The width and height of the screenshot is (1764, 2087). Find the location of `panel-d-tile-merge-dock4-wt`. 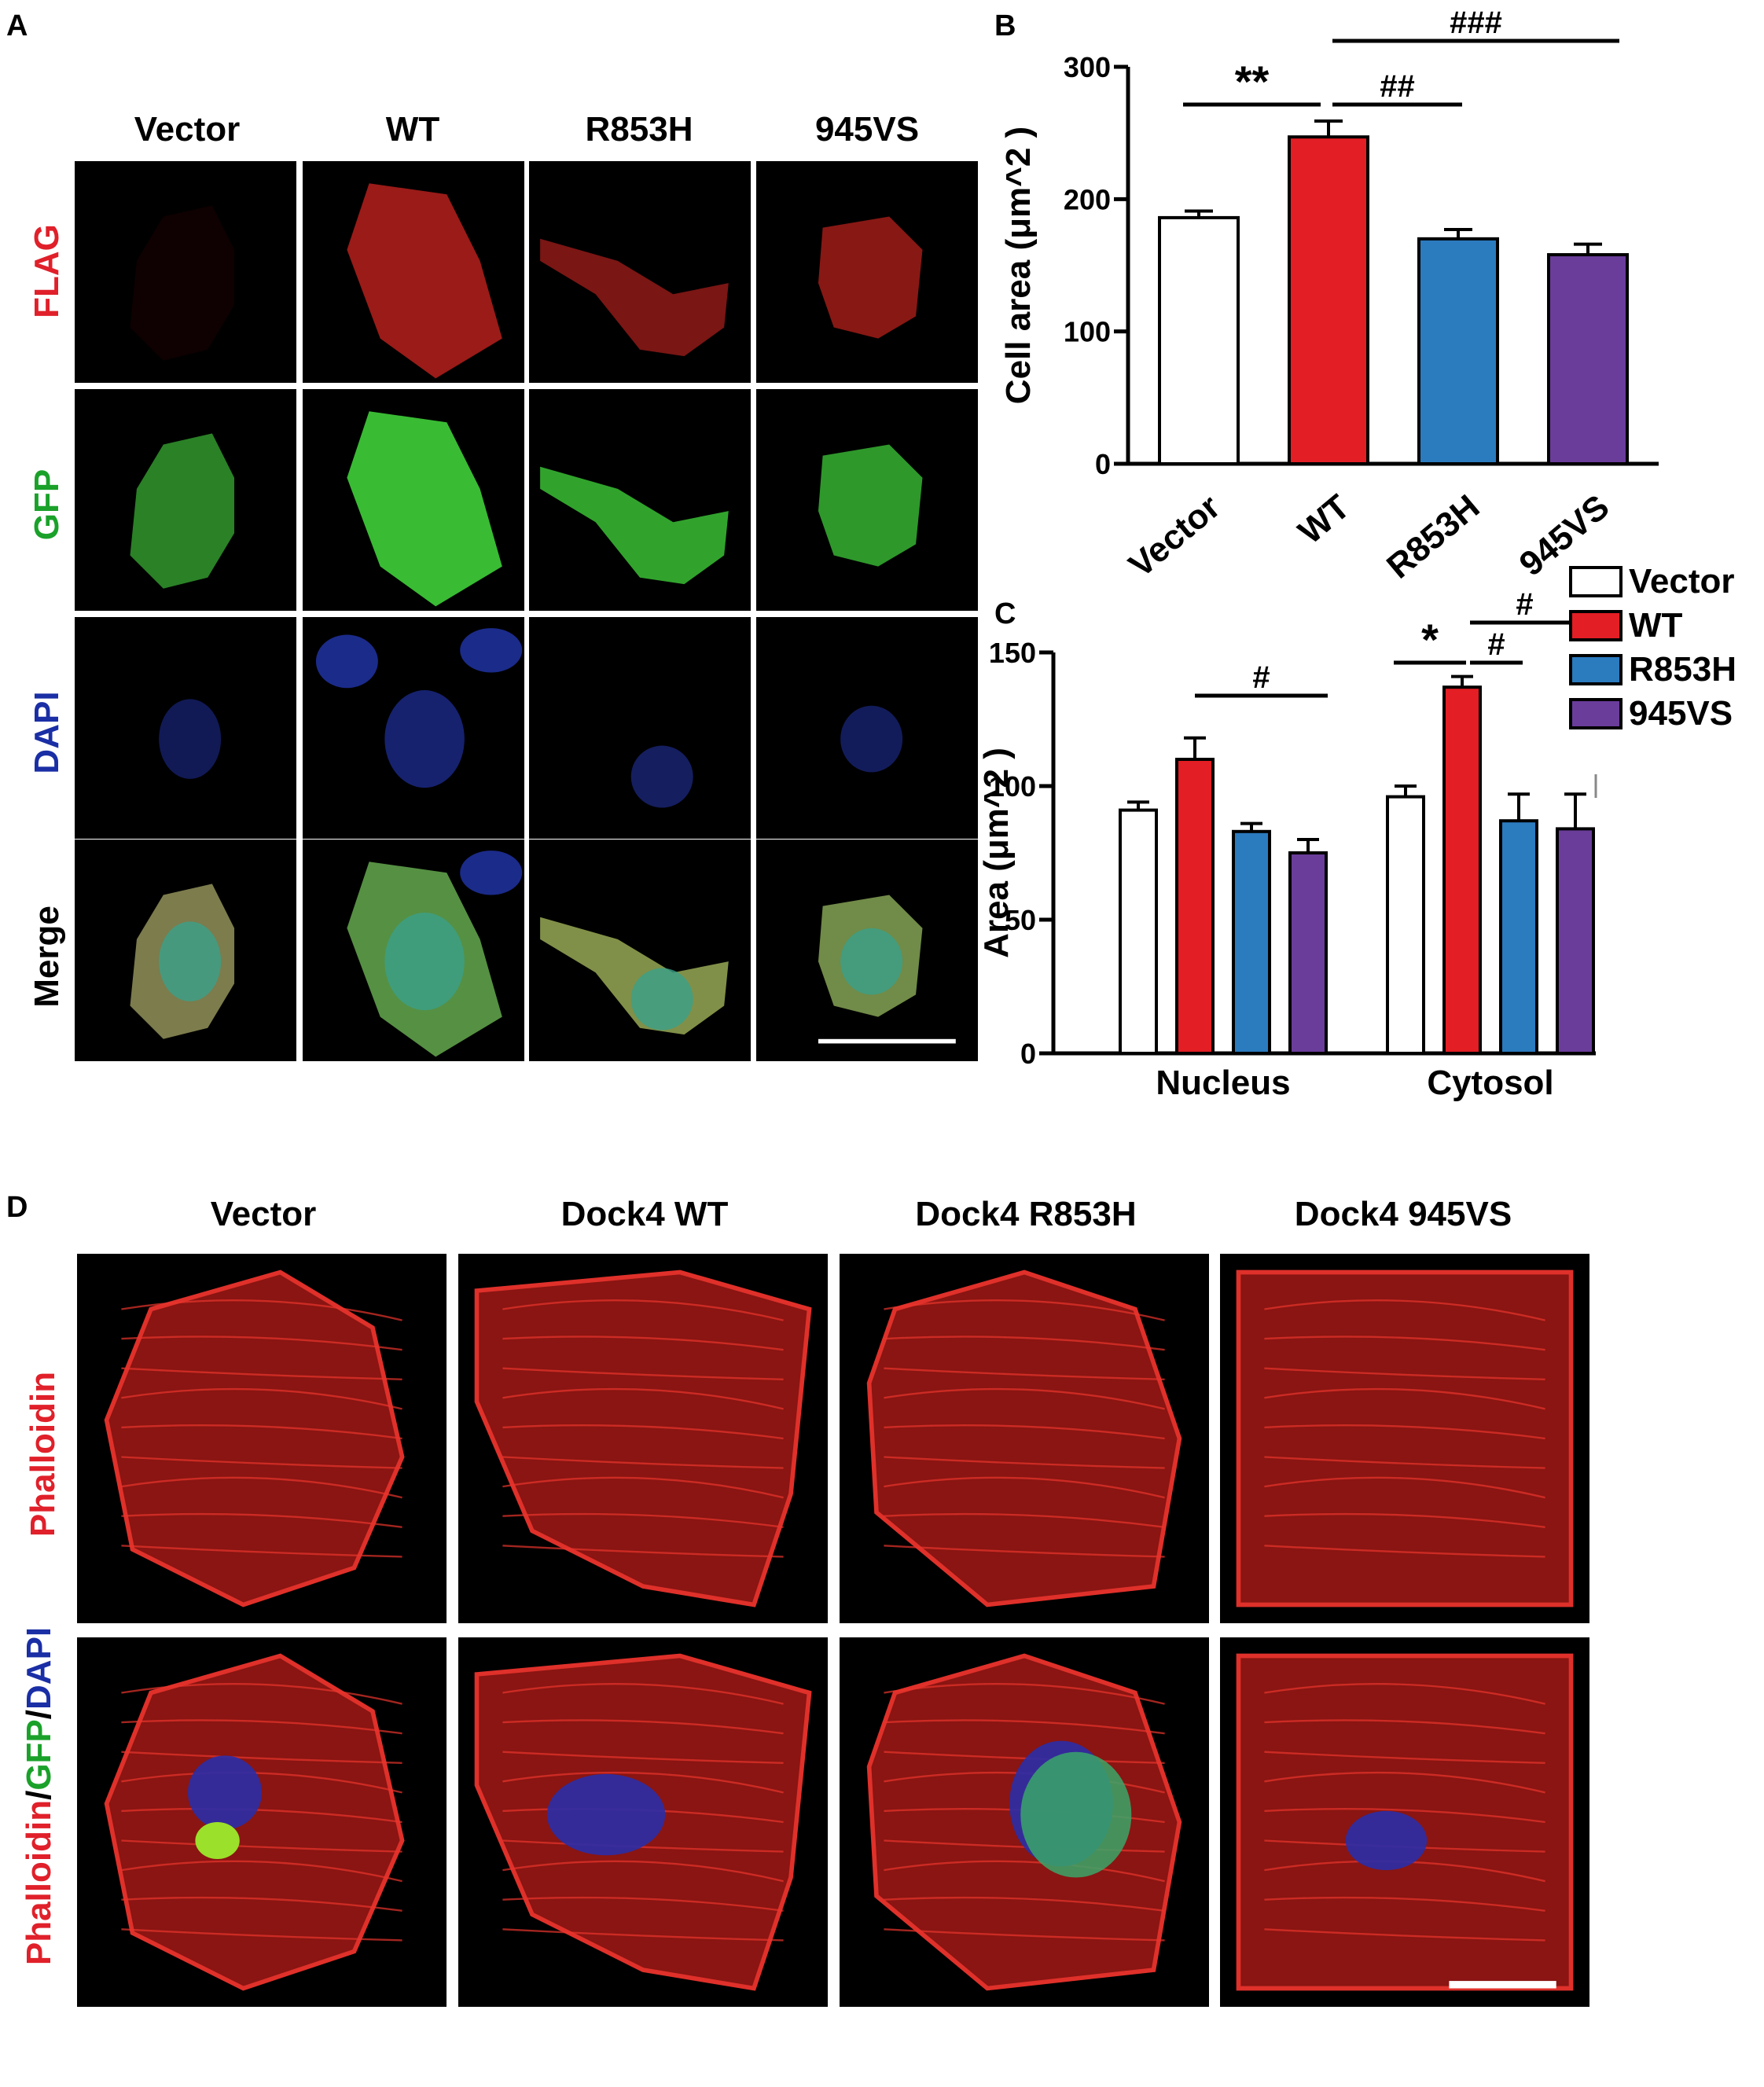

panel-d-tile-merge-dock4-wt is located at coordinates (643, 1822).